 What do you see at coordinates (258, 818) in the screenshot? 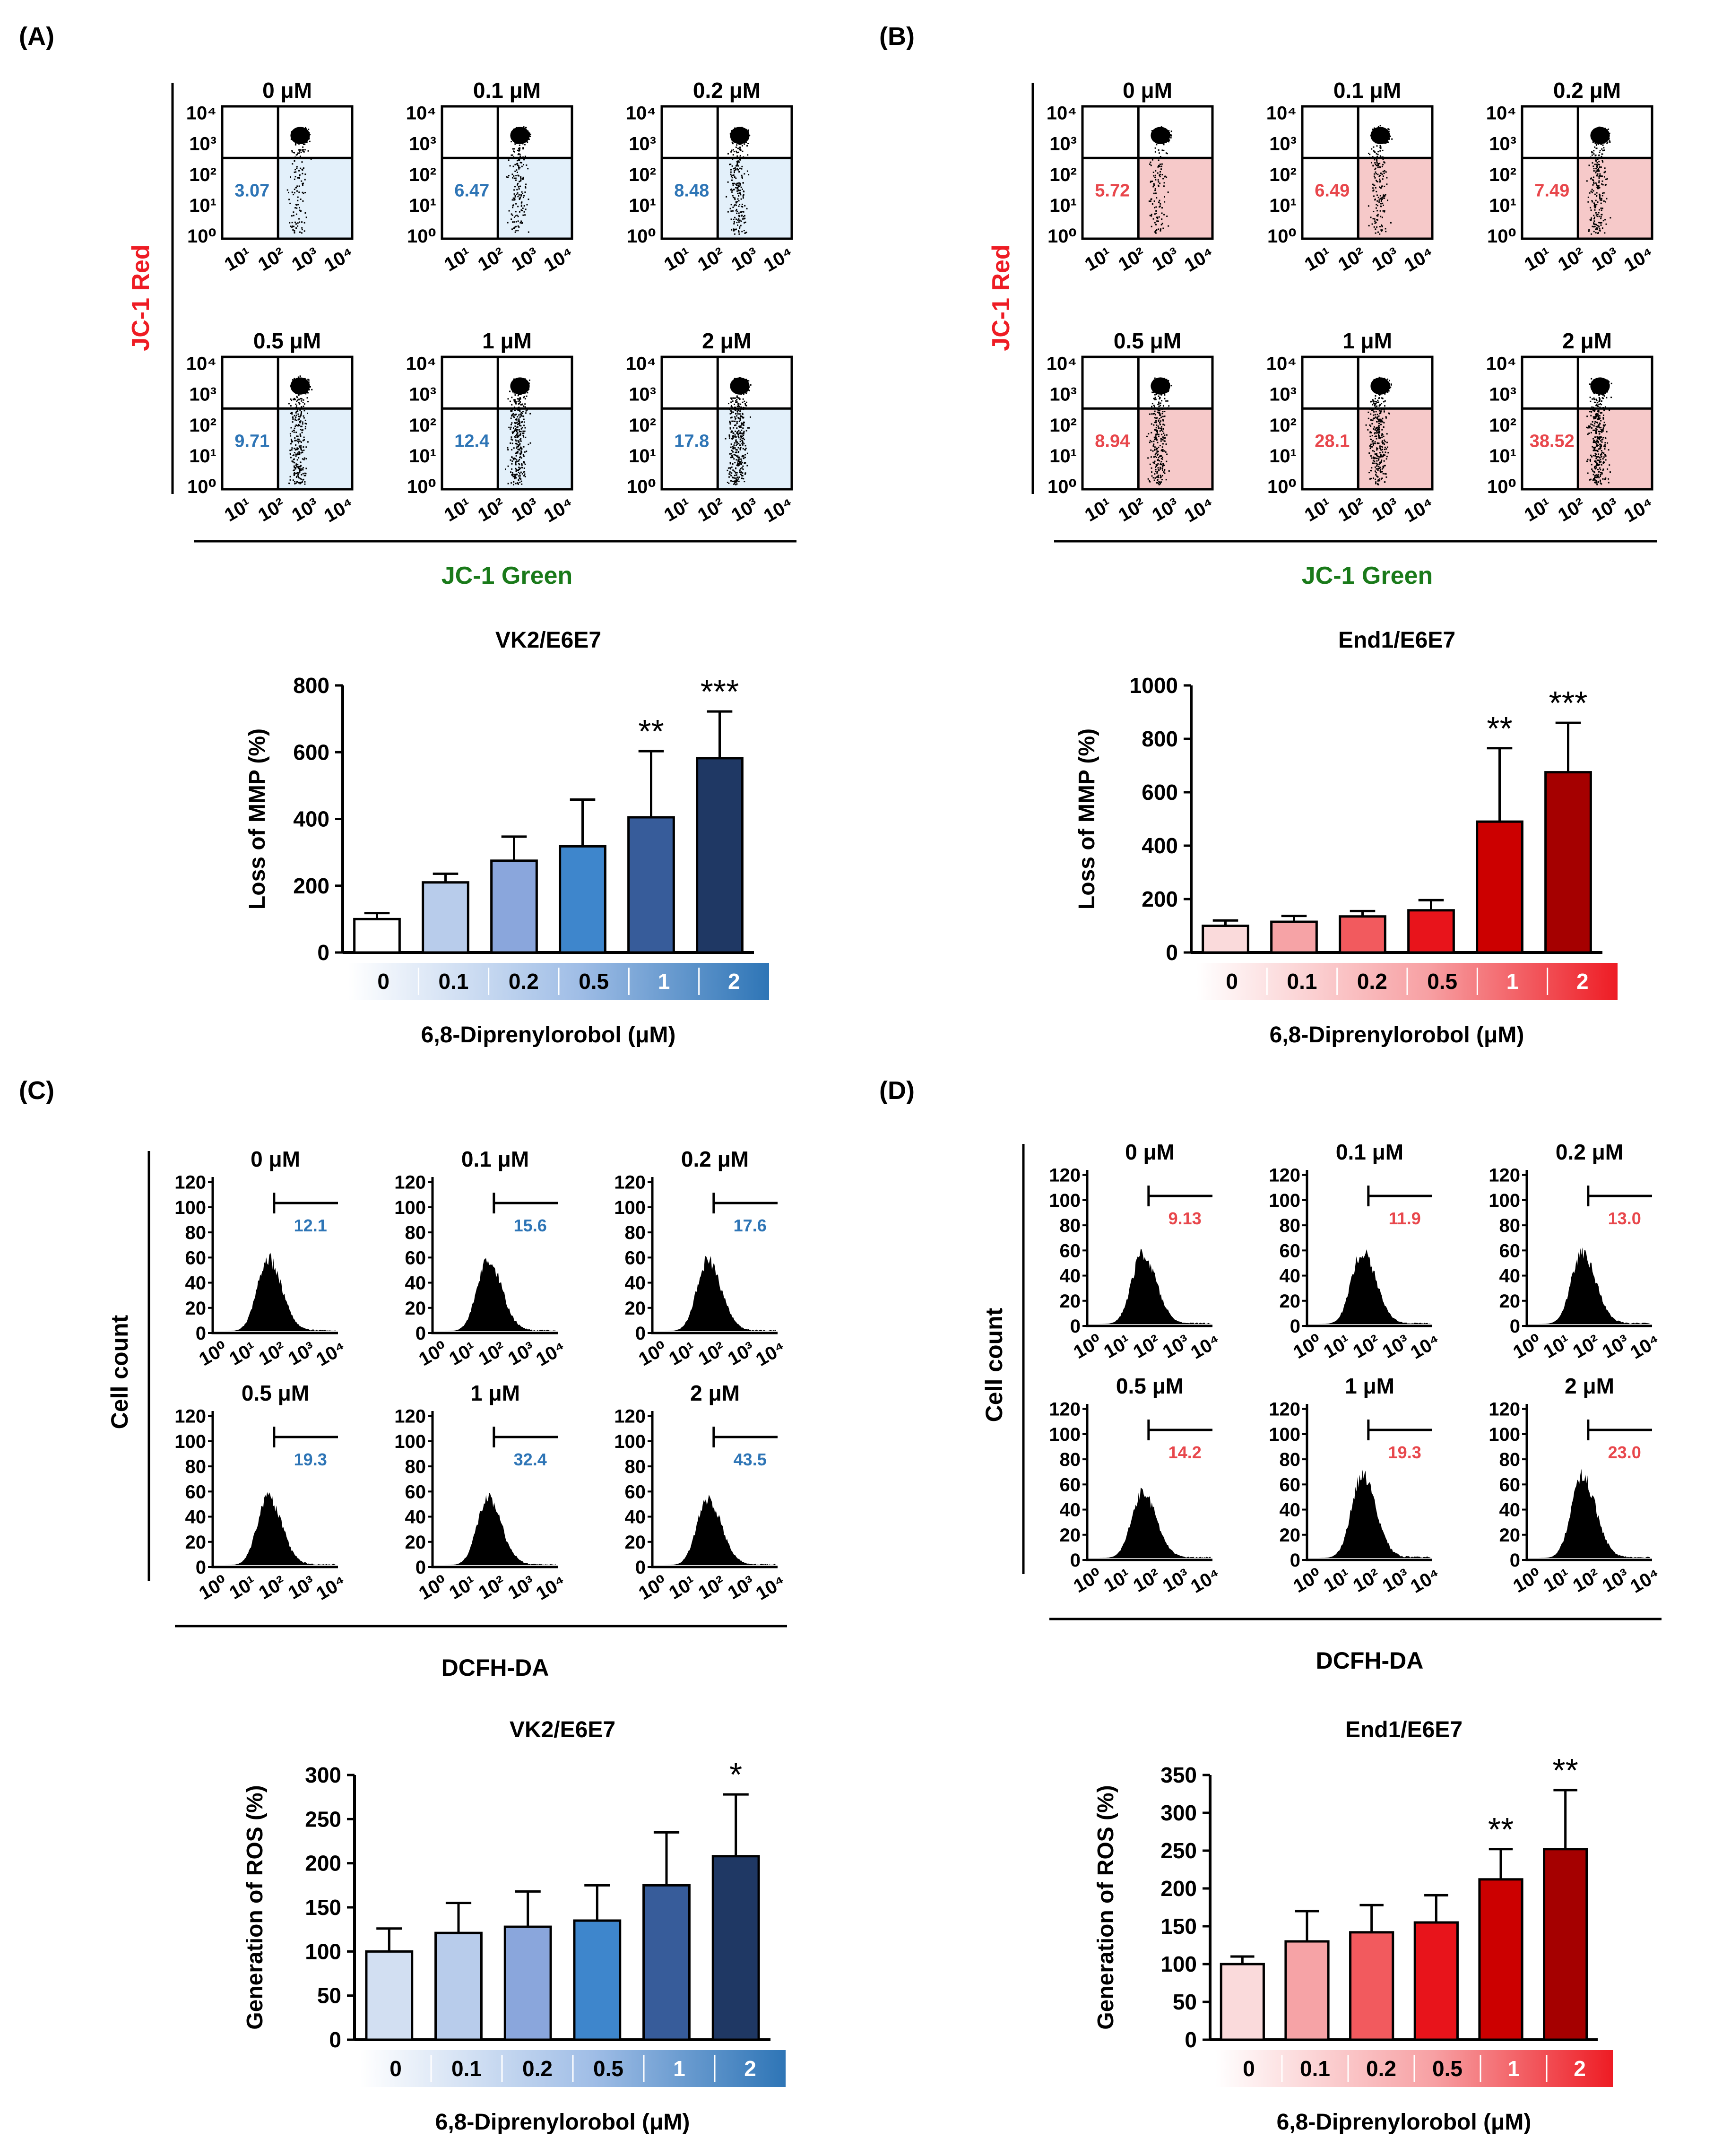
I see `y-axis-title: Loss of MMP (%)` at bounding box center [258, 818].